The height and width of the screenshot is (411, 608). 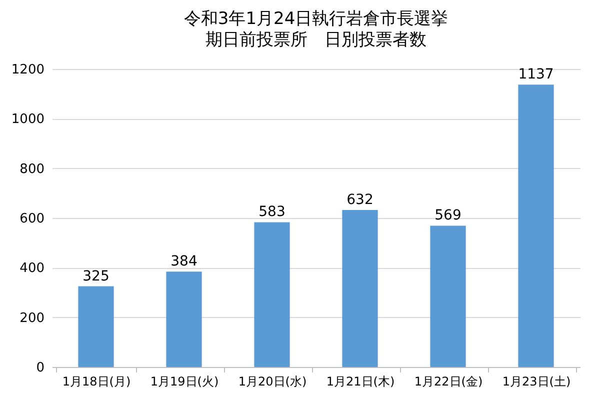 What do you see at coordinates (448, 216) in the screenshot?
I see `data-label: 569` at bounding box center [448, 216].